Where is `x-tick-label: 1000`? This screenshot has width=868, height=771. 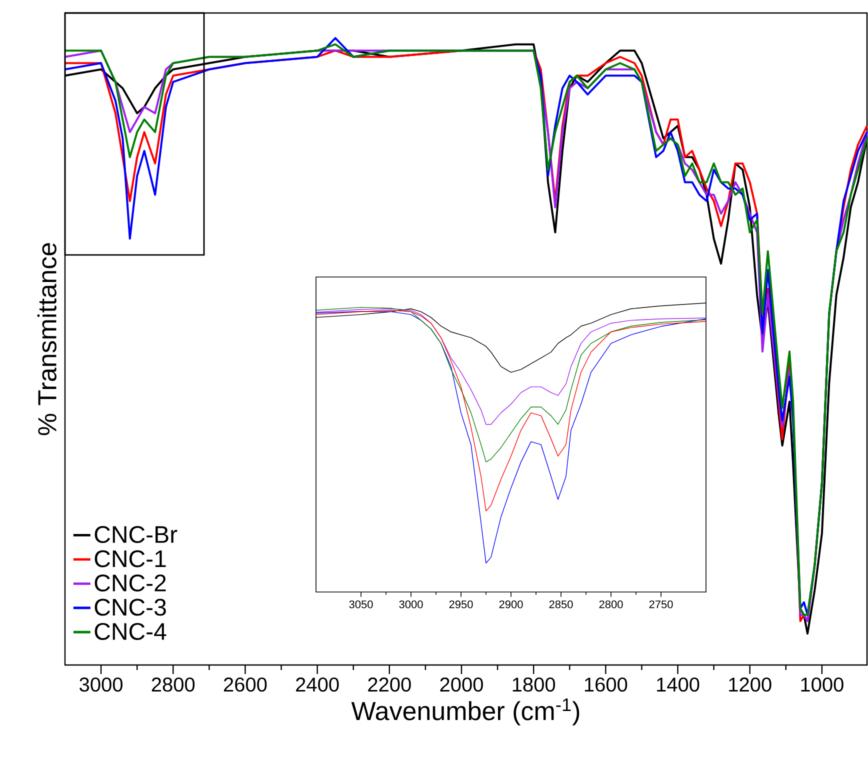
x-tick-label: 1000 is located at coordinates (822, 685).